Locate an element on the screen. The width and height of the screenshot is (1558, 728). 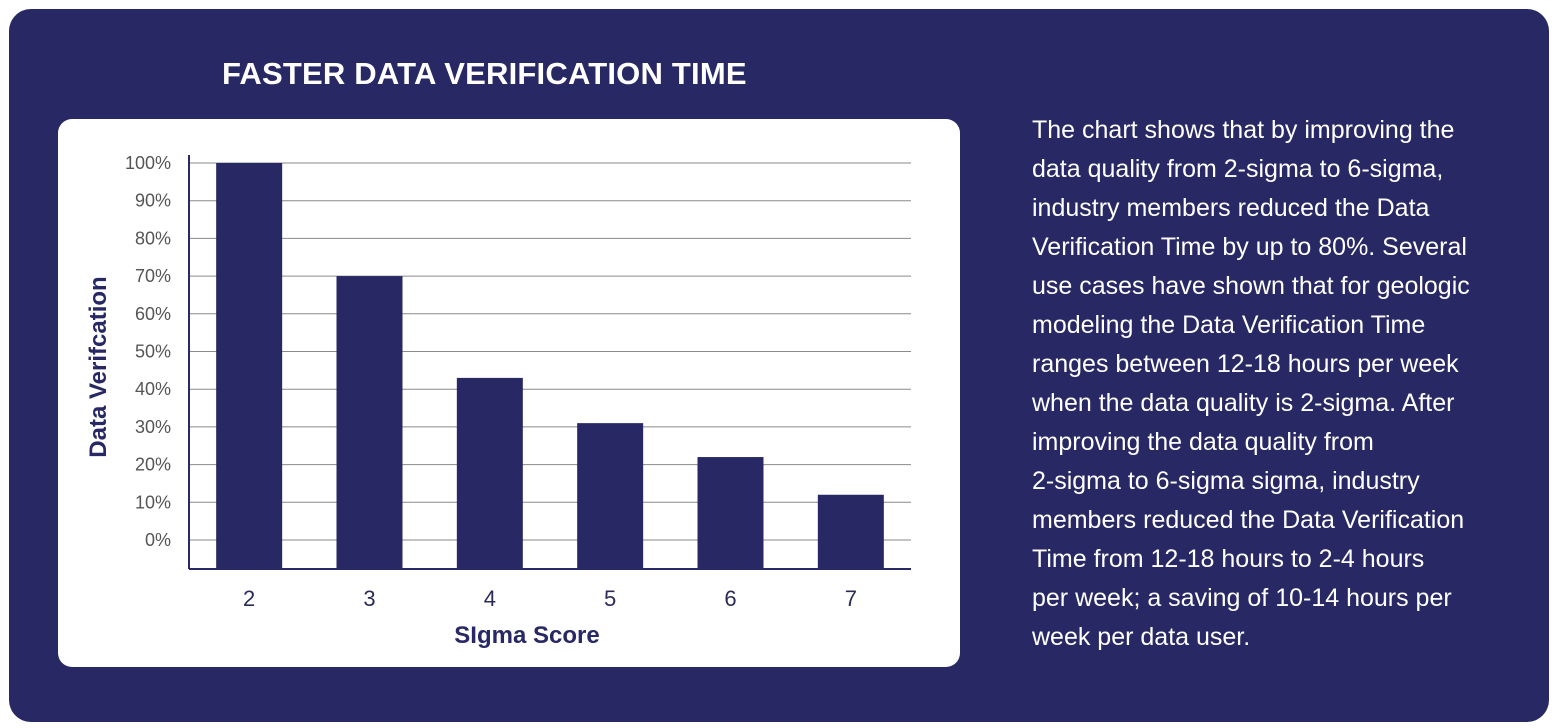
y-tick-label: 0% is located at coordinates (158, 540).